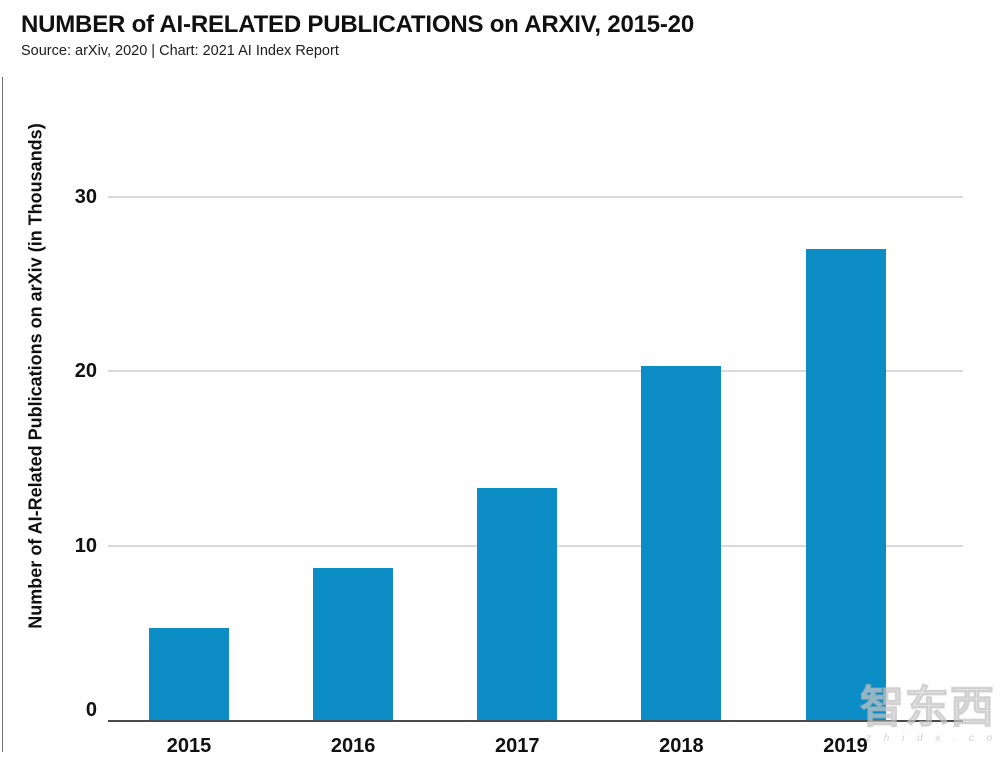 The width and height of the screenshot is (1000, 764). Describe the element at coordinates (681, 543) in the screenshot. I see `bar-2018` at that location.